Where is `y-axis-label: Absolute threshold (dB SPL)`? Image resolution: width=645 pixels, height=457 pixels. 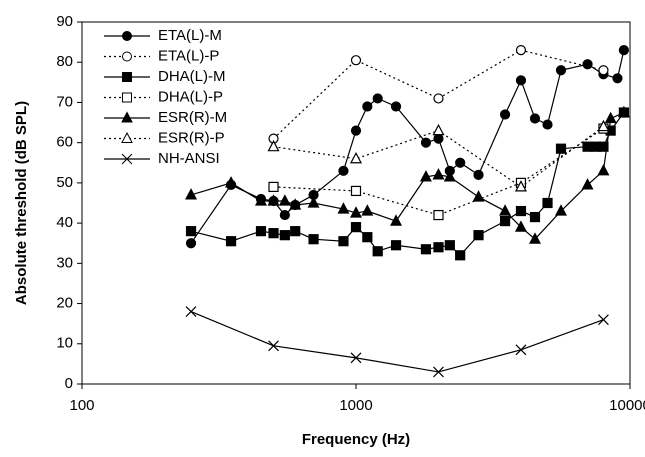
y-axis-label: Absolute threshold (dB SPL) is located at coordinates (21, 203).